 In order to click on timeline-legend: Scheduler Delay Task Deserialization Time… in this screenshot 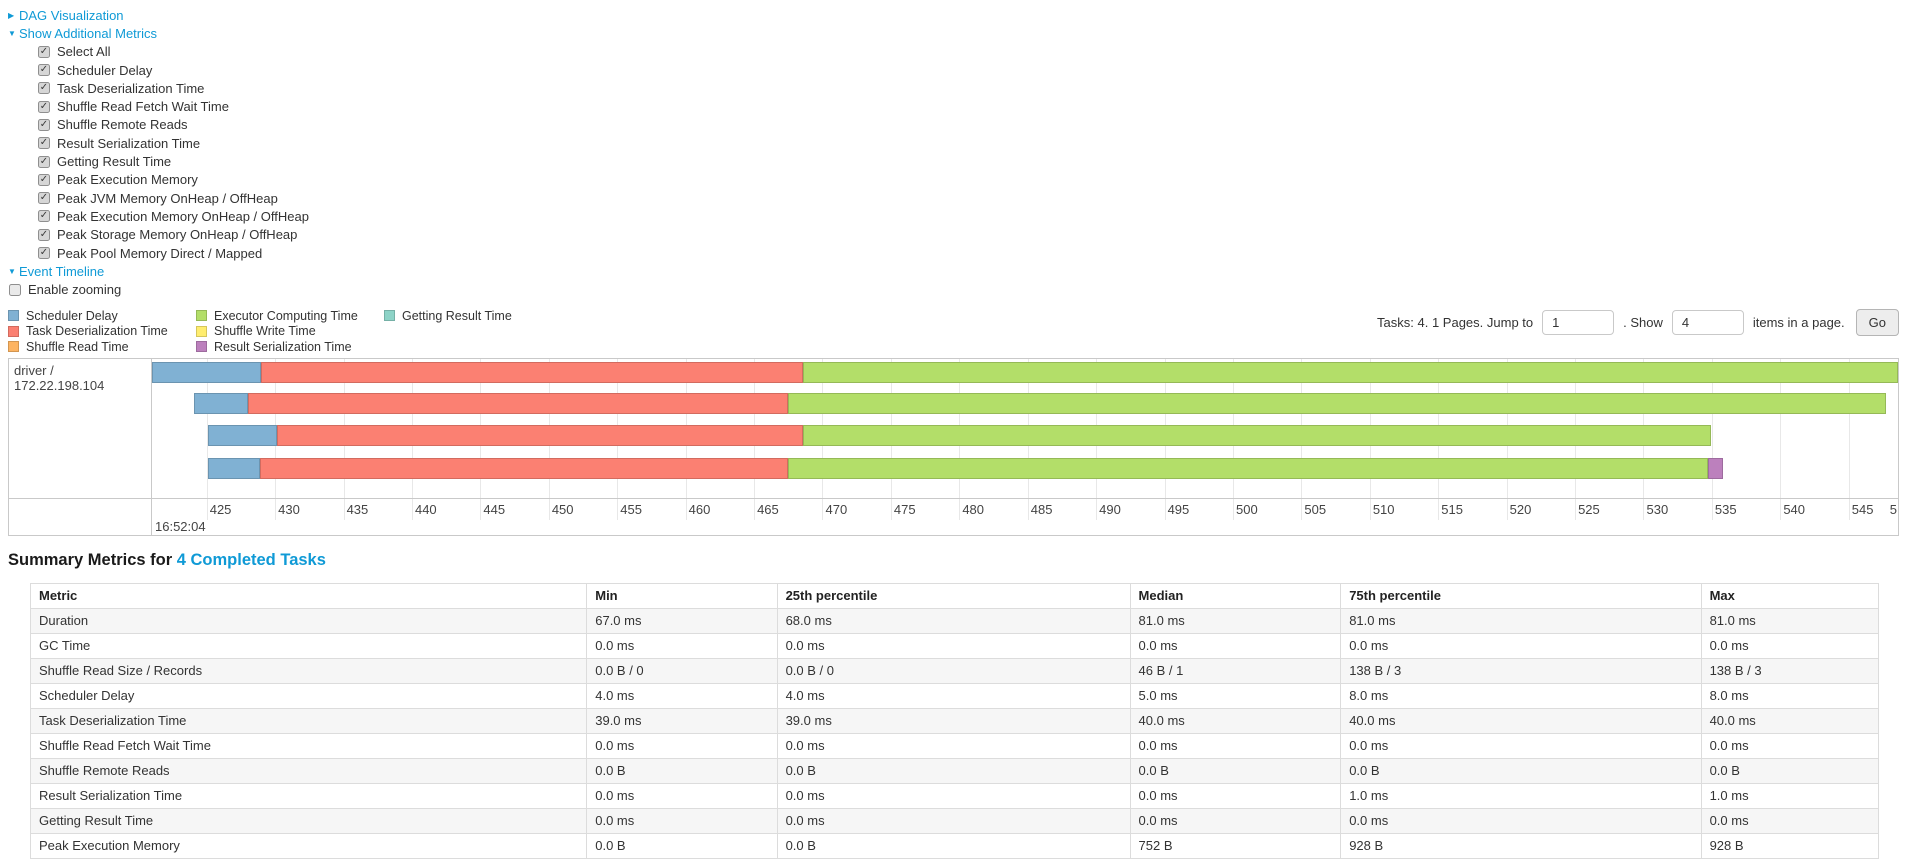, I will do `click(290, 331)`.